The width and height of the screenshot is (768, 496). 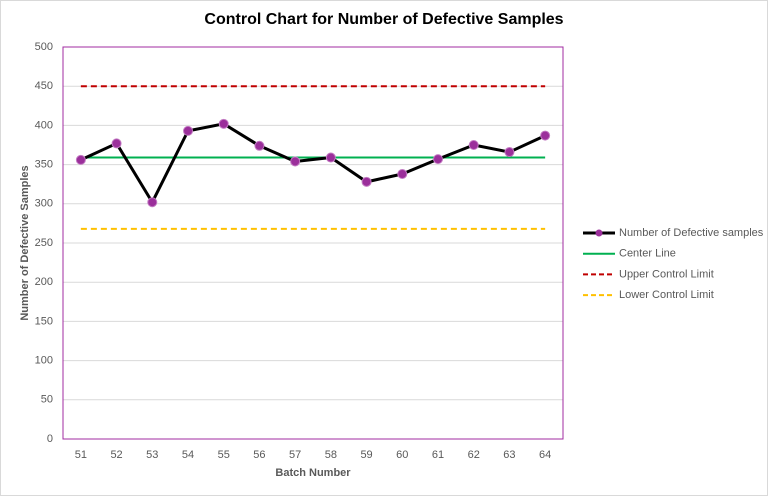 I want to click on x-tick-label: 56, so click(x=259, y=455).